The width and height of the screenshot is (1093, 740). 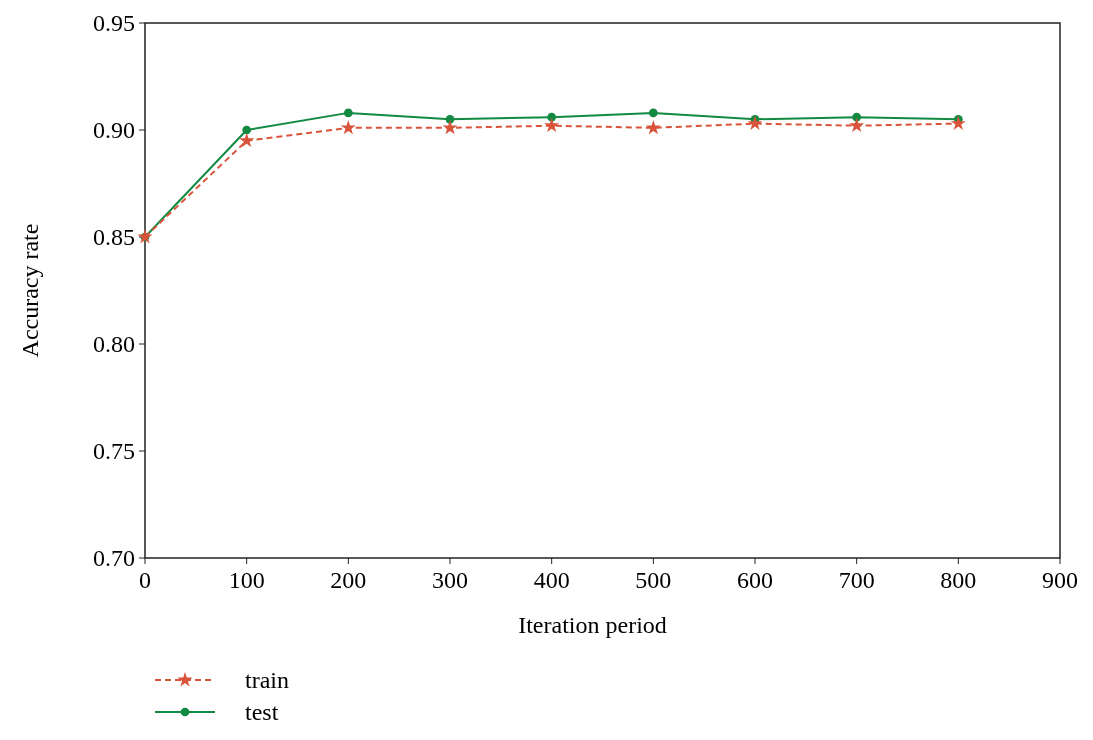 I want to click on x-tick-label: 900, so click(x=1060, y=580).